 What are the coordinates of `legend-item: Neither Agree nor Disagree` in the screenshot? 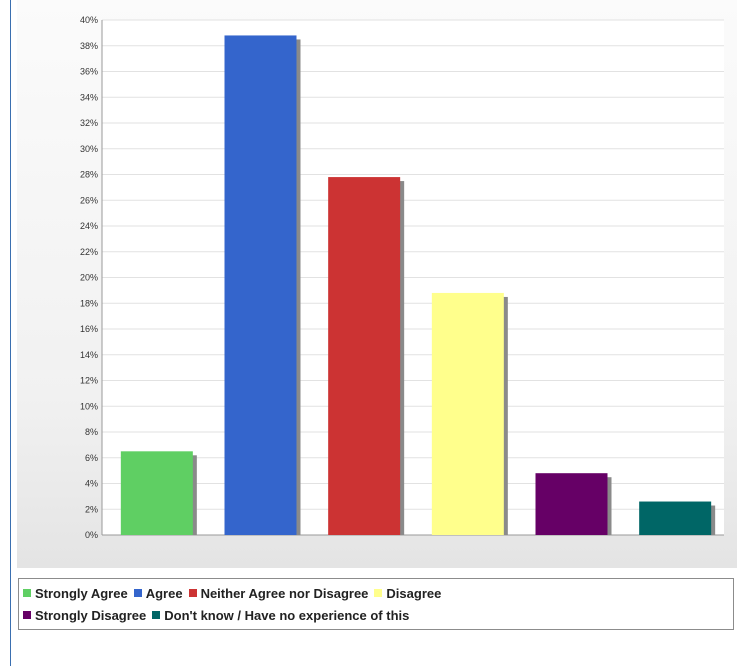 It's located at (278, 593).